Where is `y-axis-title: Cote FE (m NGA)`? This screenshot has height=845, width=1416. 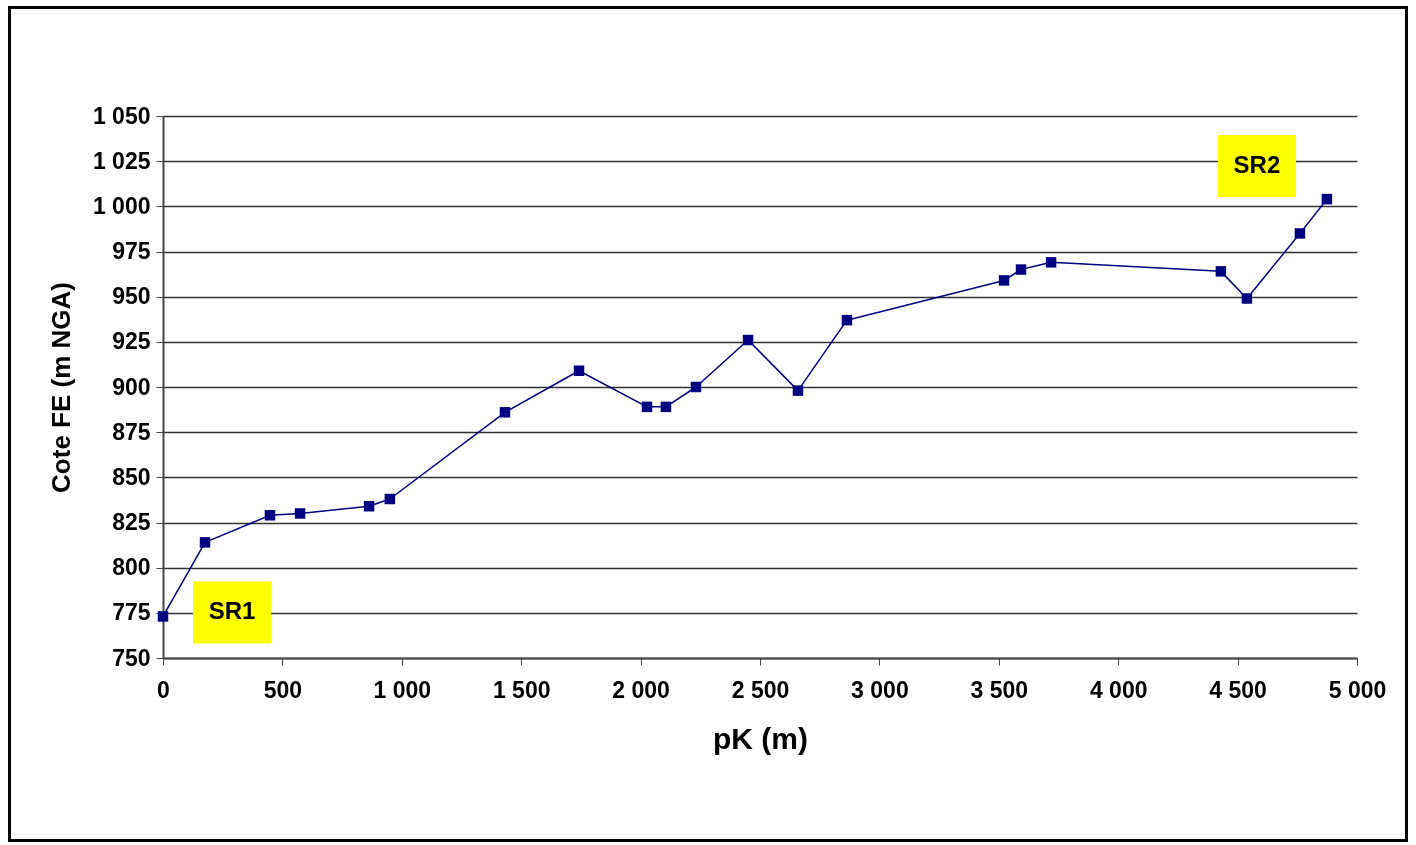
y-axis-title: Cote FE (m NGA) is located at coordinates (60, 387).